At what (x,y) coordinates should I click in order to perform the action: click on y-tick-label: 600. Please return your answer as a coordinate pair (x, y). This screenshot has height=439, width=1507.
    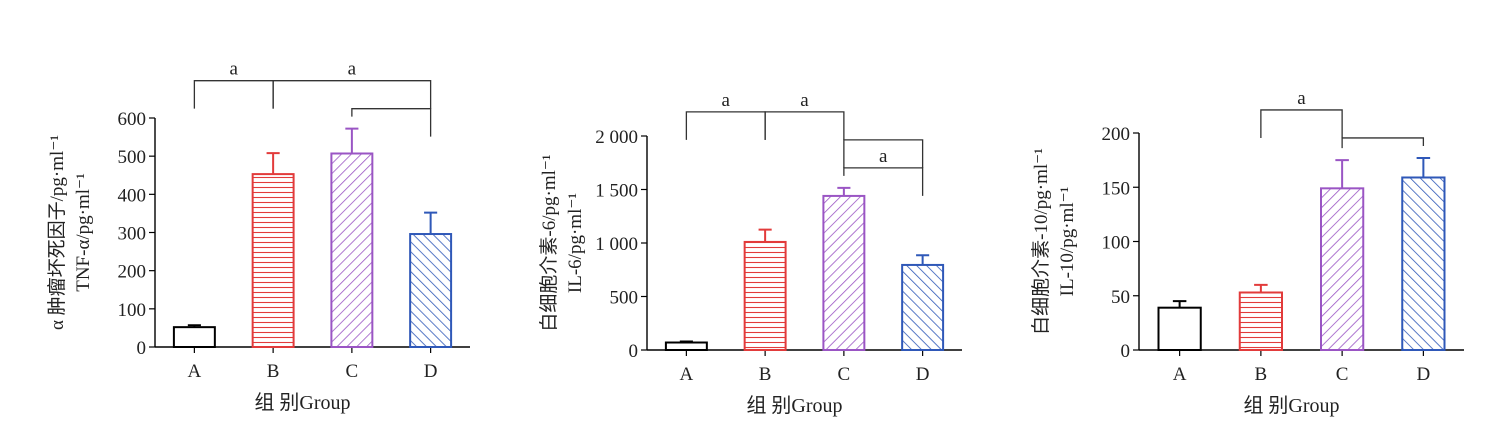
    Looking at the image, I should click on (132, 119).